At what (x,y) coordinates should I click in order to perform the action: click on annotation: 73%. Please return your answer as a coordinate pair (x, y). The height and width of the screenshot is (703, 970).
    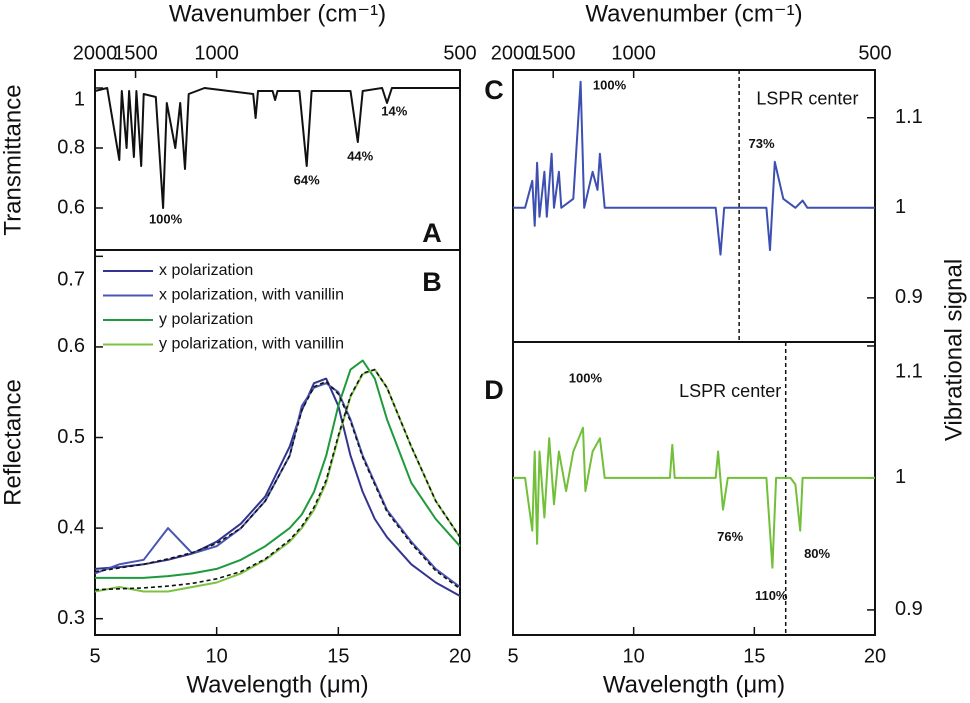
    Looking at the image, I should click on (762, 143).